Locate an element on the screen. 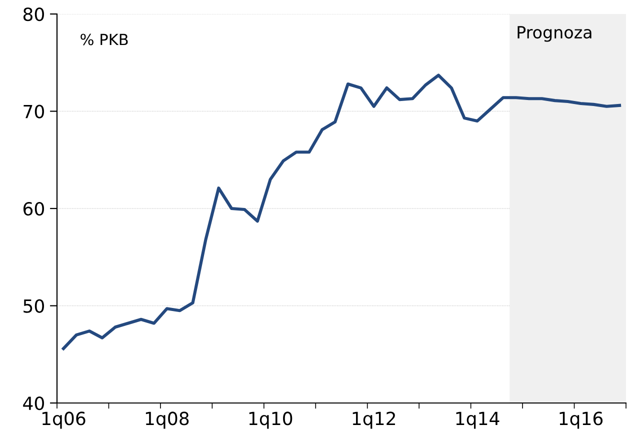 This screenshot has height=447, width=628. y-tick-label: 80 is located at coordinates (33, 14).